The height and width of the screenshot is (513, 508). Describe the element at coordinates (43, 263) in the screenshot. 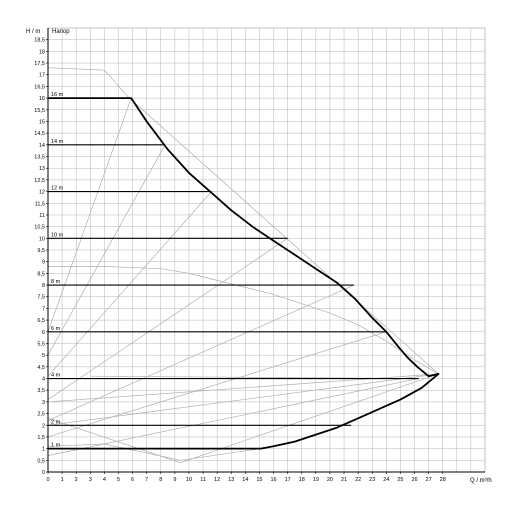

I see `y-tick-label: 9` at that location.